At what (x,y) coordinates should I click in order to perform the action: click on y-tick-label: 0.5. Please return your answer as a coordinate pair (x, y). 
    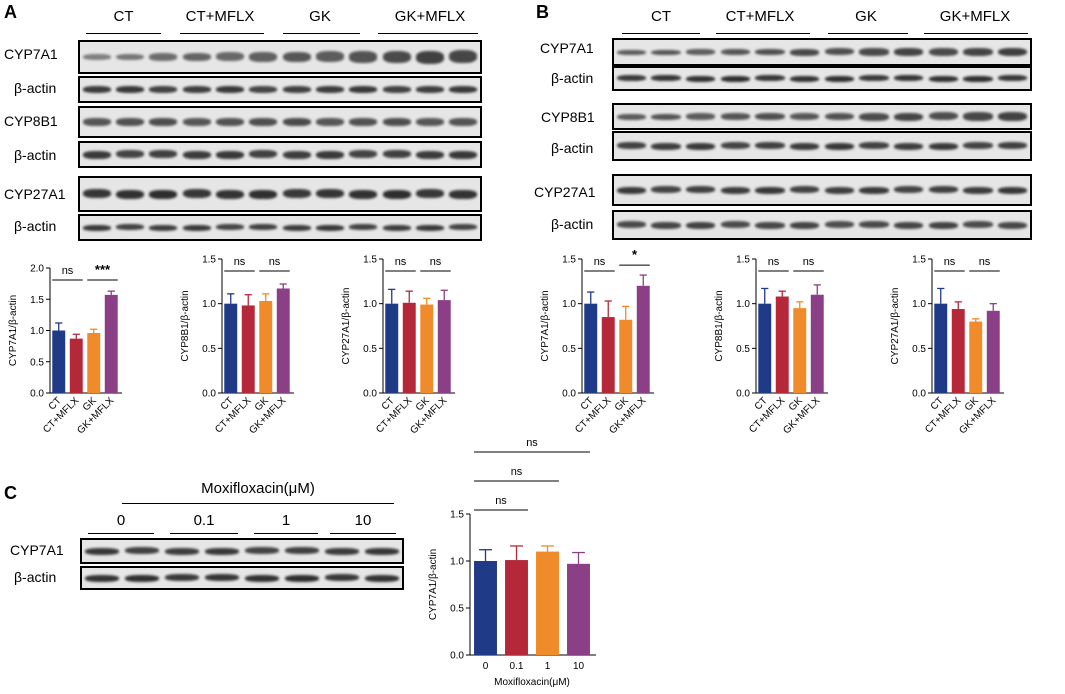
    Looking at the image, I should click on (37, 362).